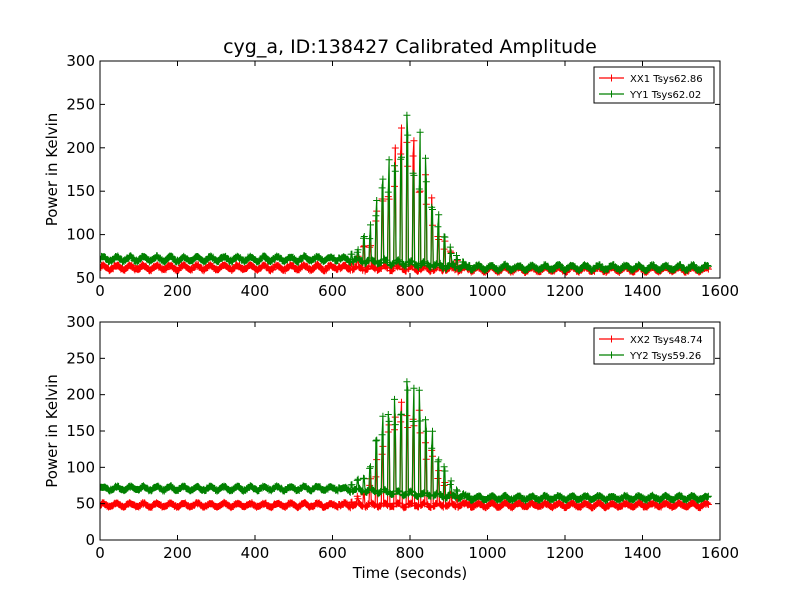 The height and width of the screenshot is (600, 800). Describe the element at coordinates (666, 340) in the screenshot. I see `legend-label: XX2 Tsys48.74` at that location.